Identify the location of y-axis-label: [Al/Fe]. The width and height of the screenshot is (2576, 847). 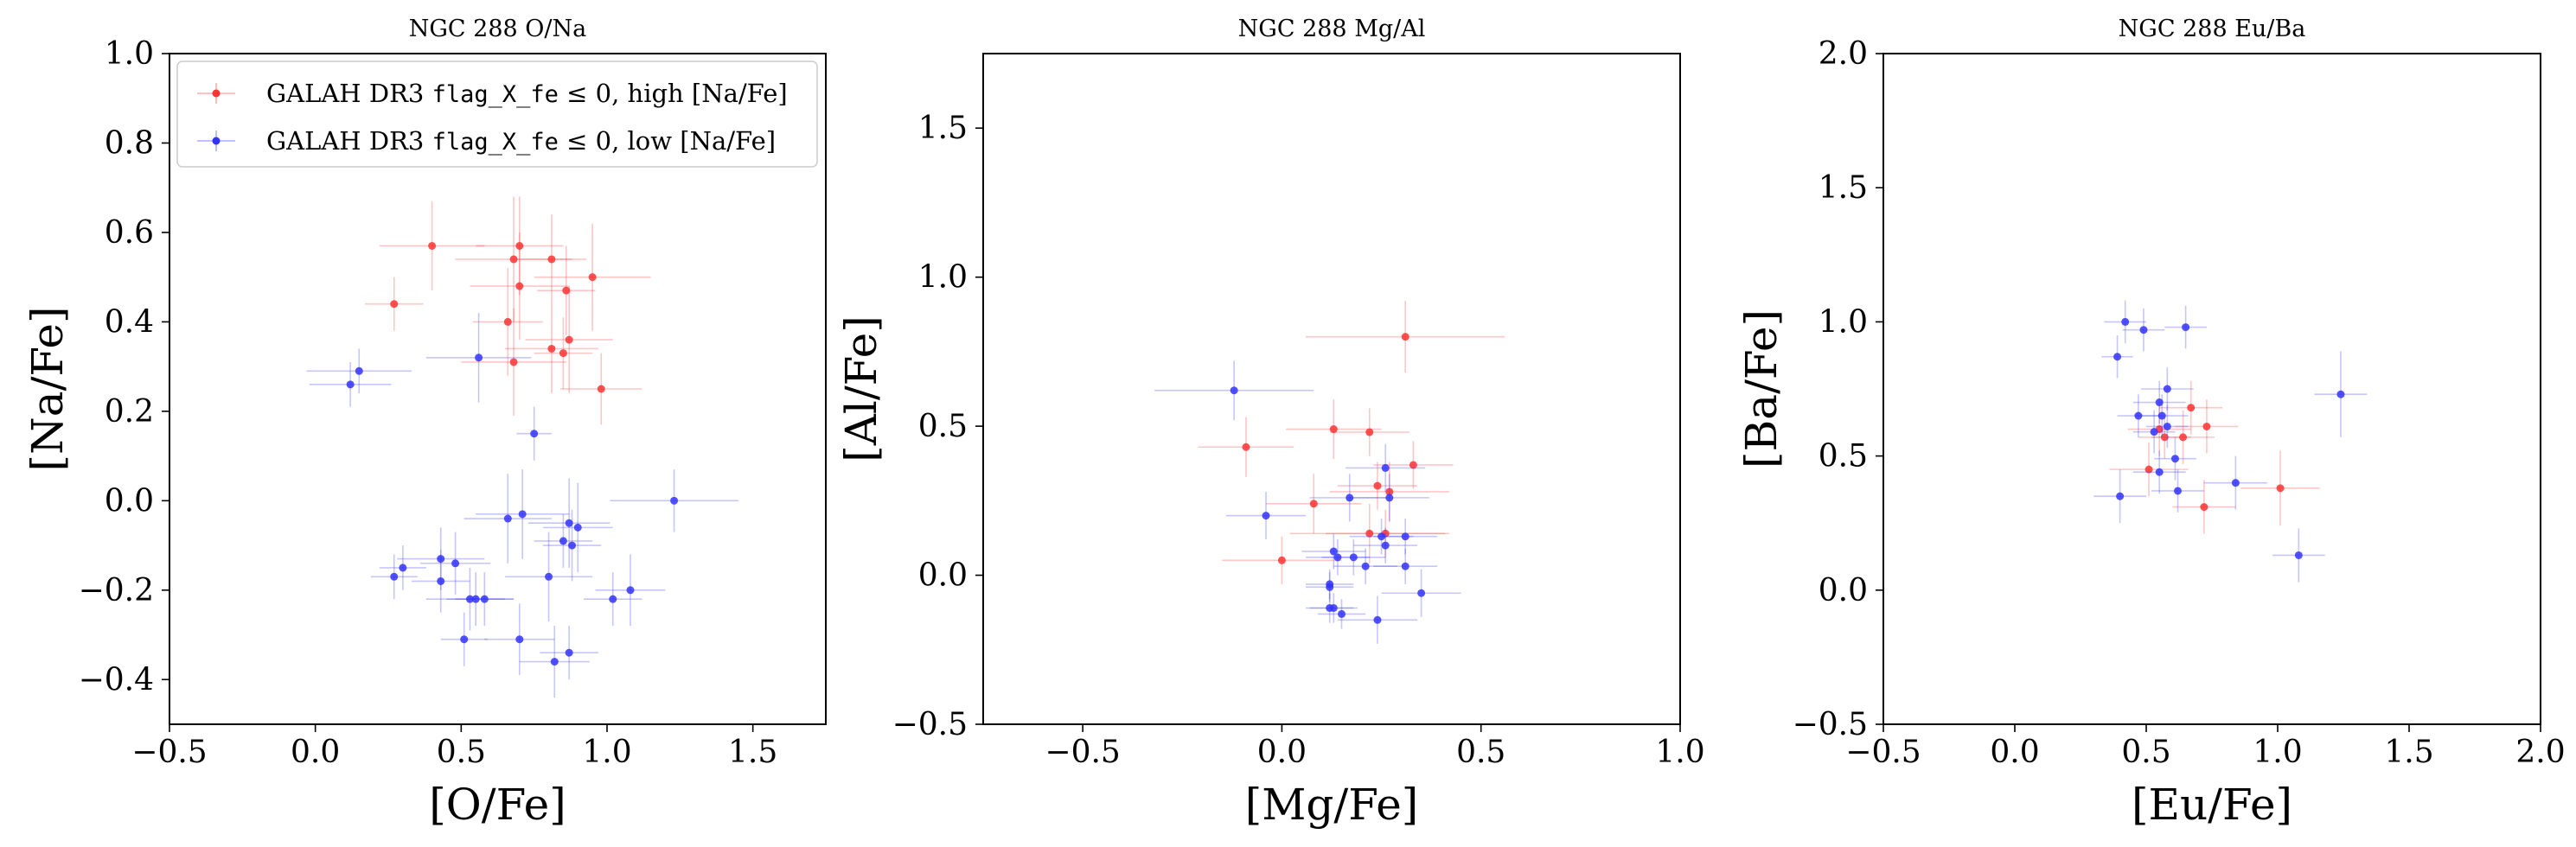
(861, 388).